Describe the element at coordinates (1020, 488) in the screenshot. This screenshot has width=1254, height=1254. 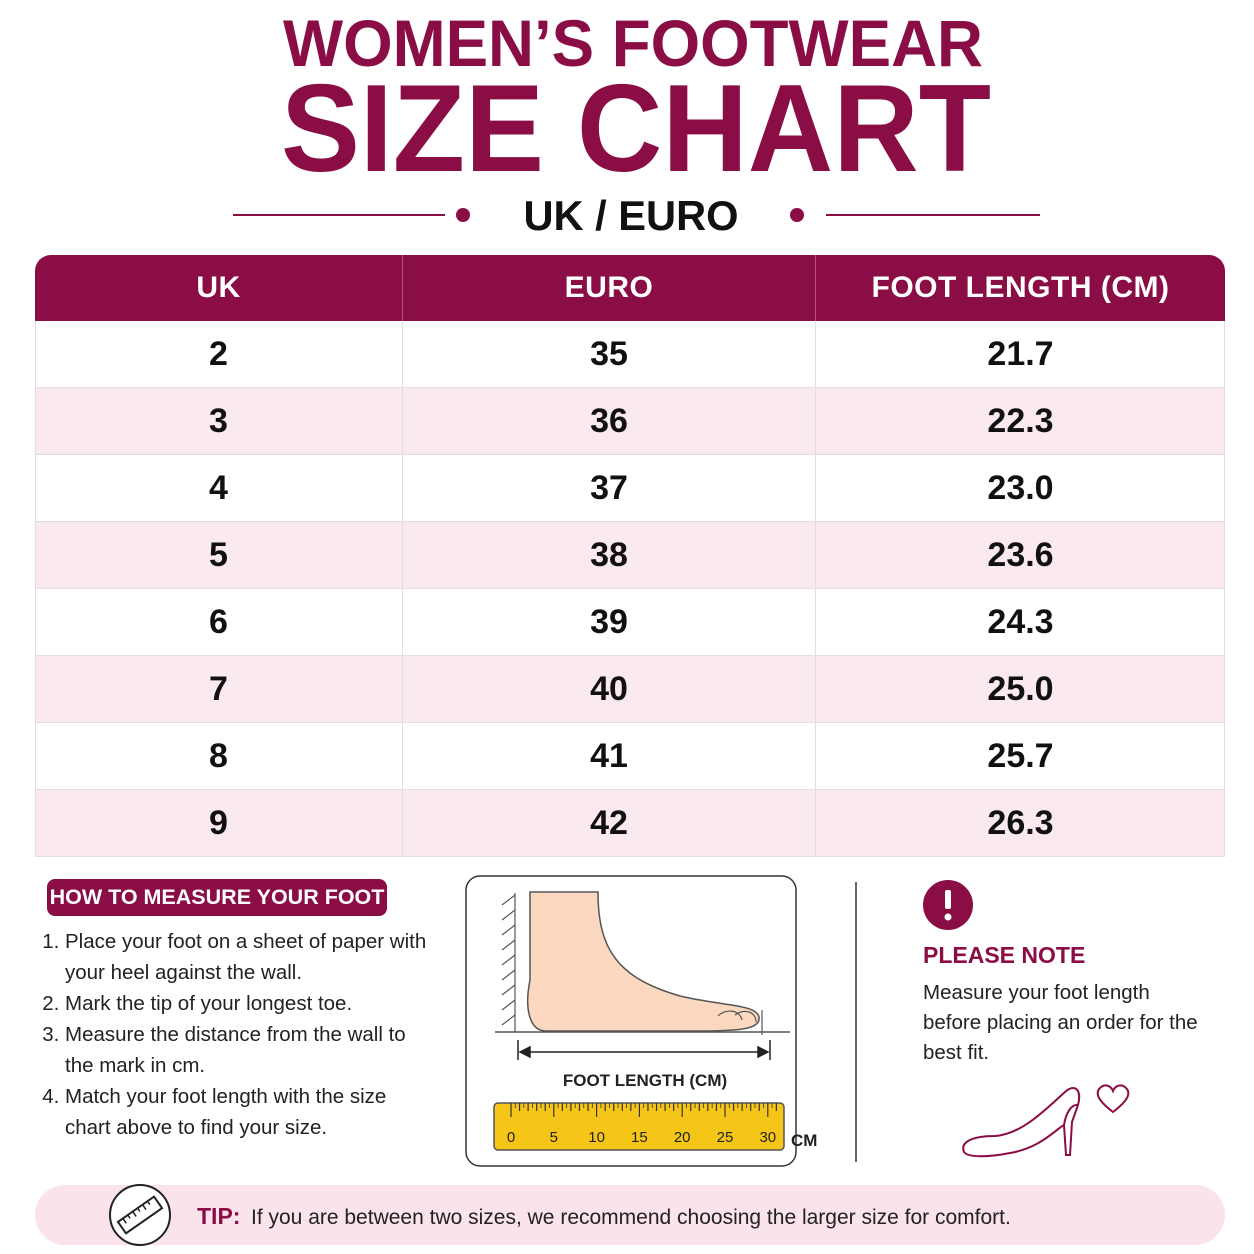
I see `table-cell: 23.0` at that location.